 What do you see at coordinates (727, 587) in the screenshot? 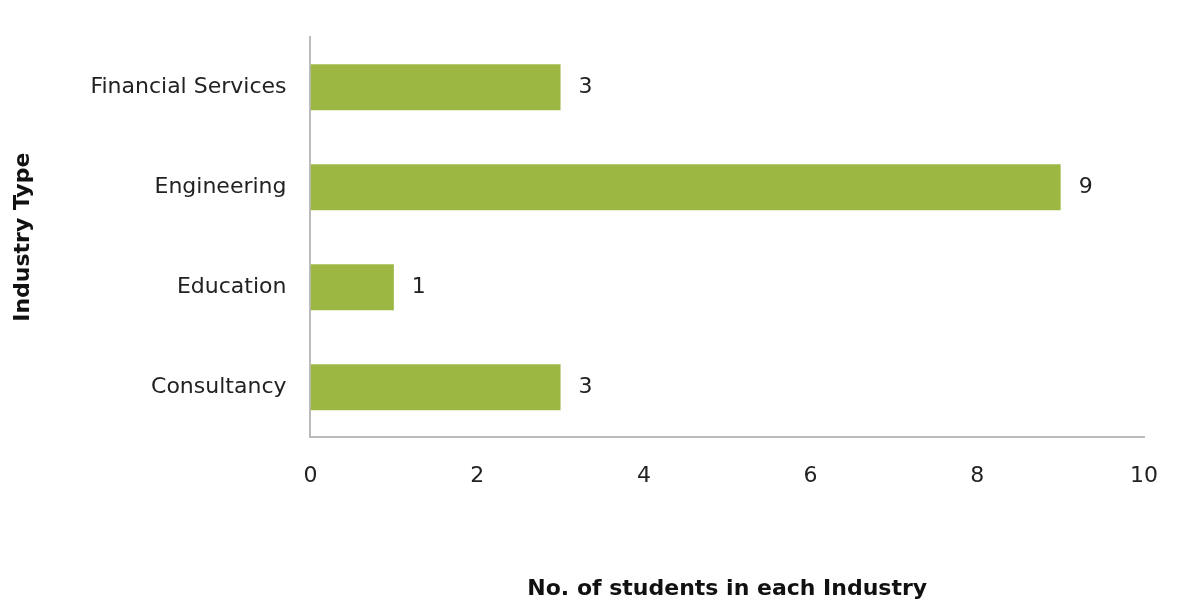
I see `x-axis-title: No. of students in each Industry` at bounding box center [727, 587].